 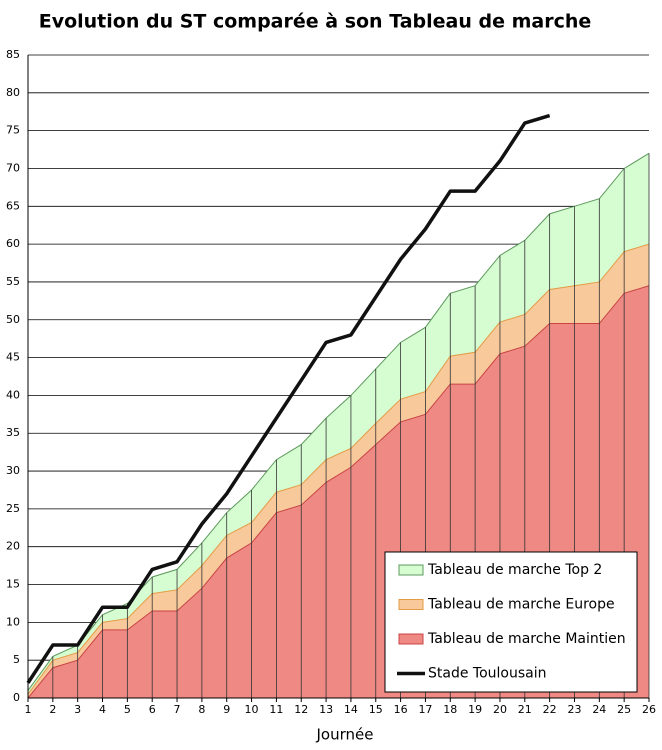 I want to click on y-tick-label: 85, so click(x=13, y=54).